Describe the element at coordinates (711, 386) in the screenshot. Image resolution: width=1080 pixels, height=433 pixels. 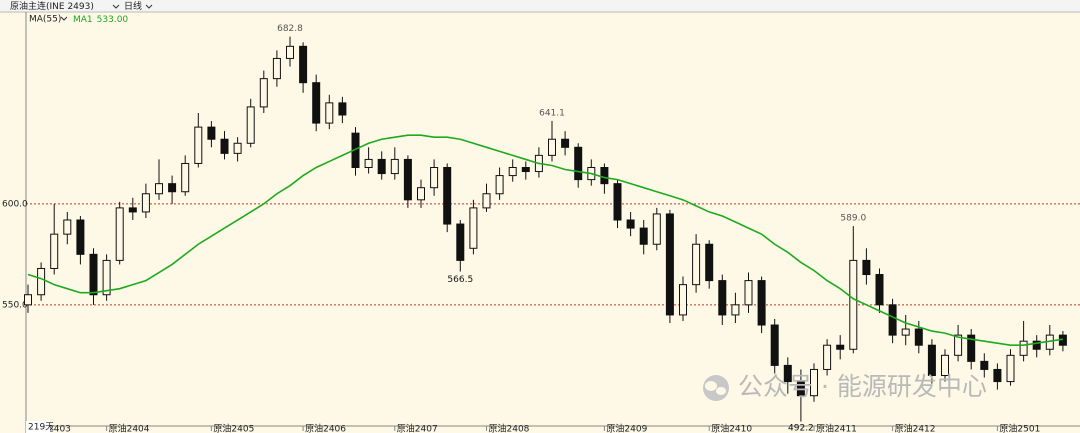
I see `watermark-icon` at that location.